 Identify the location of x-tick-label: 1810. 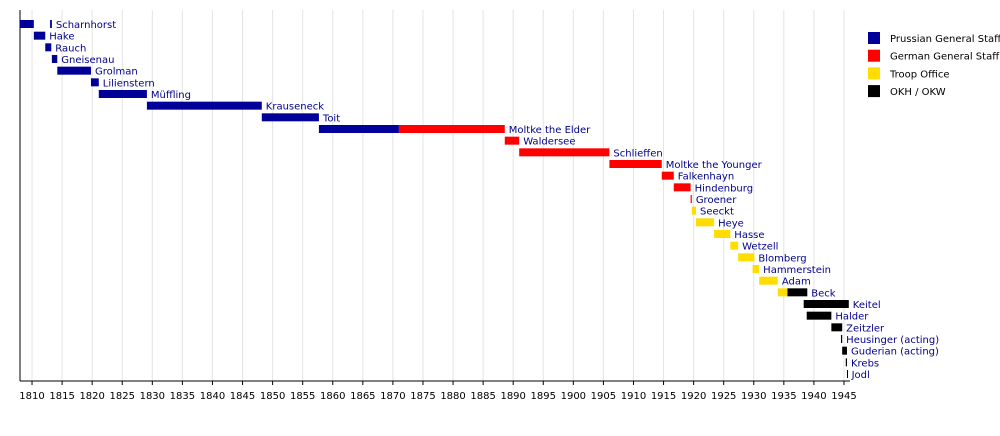
(31, 396).